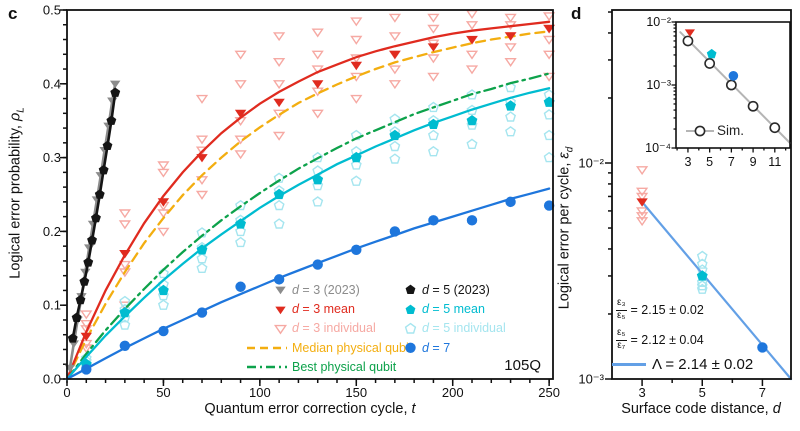 The width and height of the screenshot is (800, 431). What do you see at coordinates (658, 148) in the screenshot?
I see `svg-text: 10⁻⁴` at bounding box center [658, 148].